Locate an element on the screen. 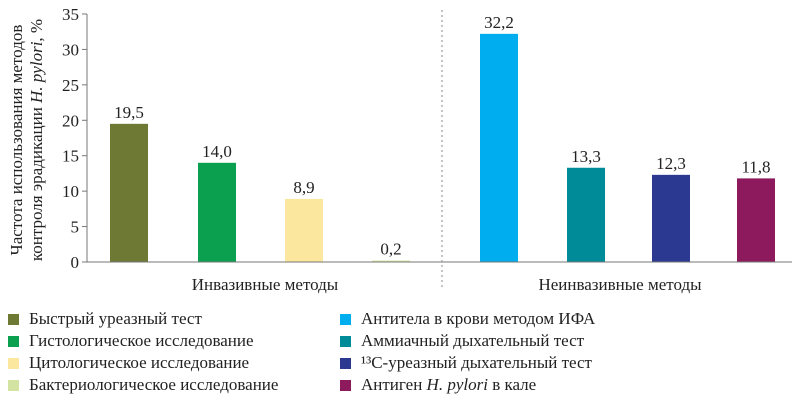  legend-label: Гистологическое исследование is located at coordinates (141, 340).